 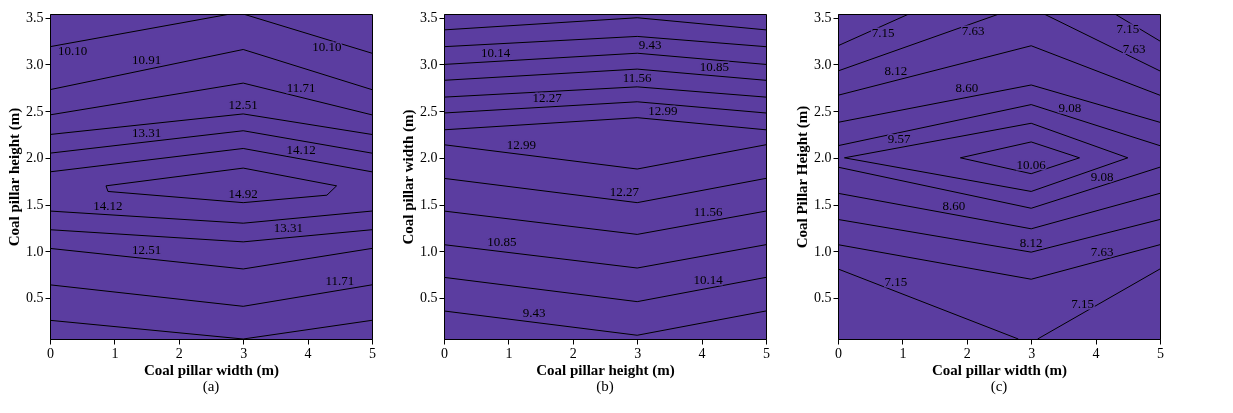 What do you see at coordinates (146, 60) in the screenshot?
I see `annotation: 10.91` at bounding box center [146, 60].